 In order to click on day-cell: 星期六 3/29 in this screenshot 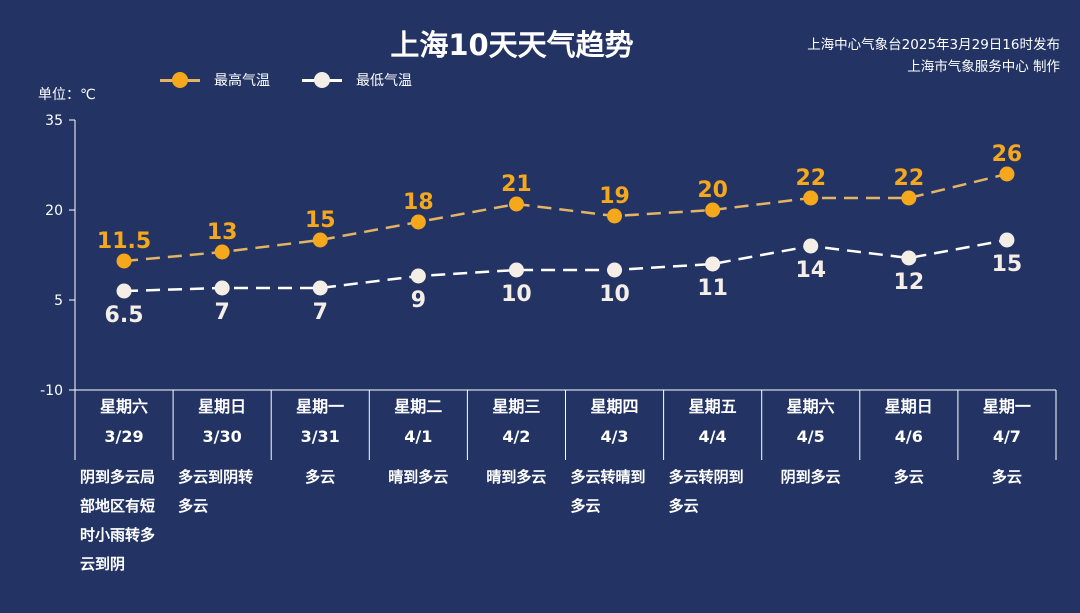, I will do `click(124, 422)`.